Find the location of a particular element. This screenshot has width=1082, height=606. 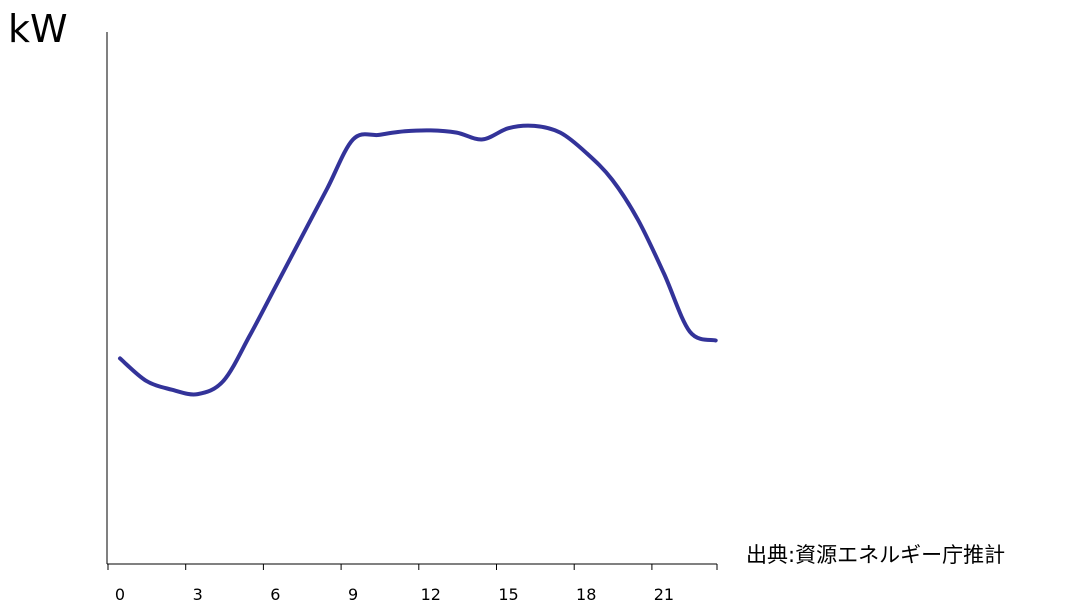

x-tick-label-6: 6 is located at coordinates (275, 594).